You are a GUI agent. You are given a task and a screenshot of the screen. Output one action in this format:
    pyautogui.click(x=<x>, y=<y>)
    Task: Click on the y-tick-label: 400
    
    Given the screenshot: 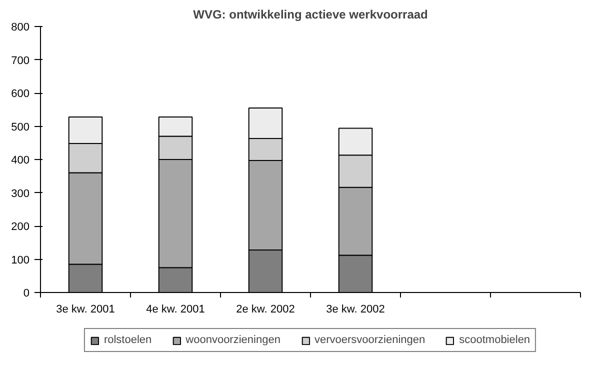 What is the action you would take?
    pyautogui.click(x=20, y=160)
    